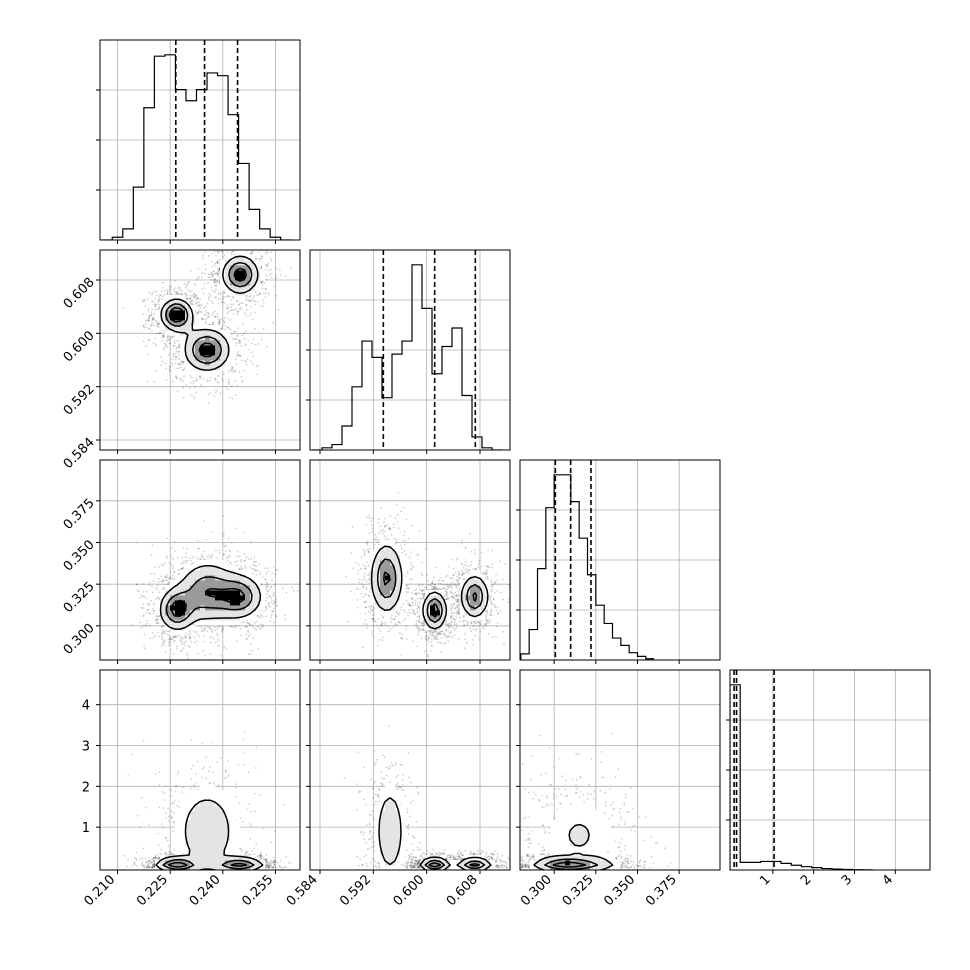  Describe the element at coordinates (765, 880) in the screenshot. I see `x-tick-label: 1` at that location.